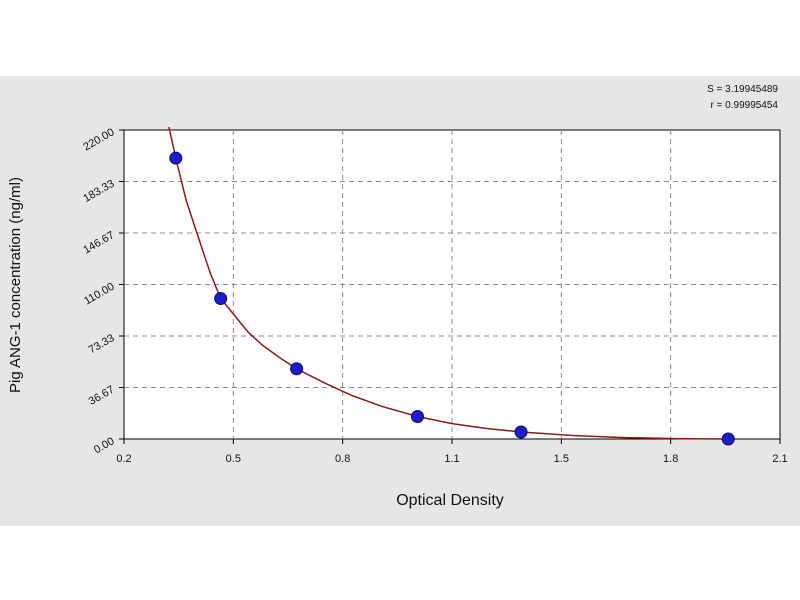 The height and width of the screenshot is (600, 800). I want to click on stats-s: S = 3.19945489, so click(742, 89).